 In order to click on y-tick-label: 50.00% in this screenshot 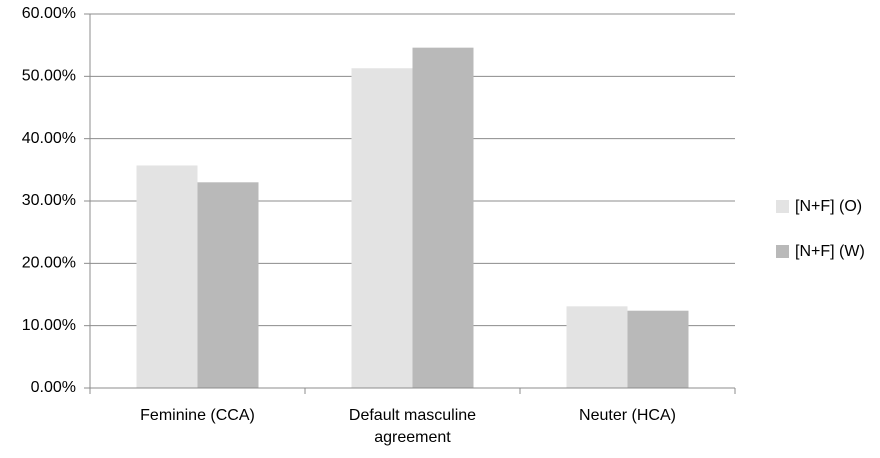, I will do `click(49, 76)`.